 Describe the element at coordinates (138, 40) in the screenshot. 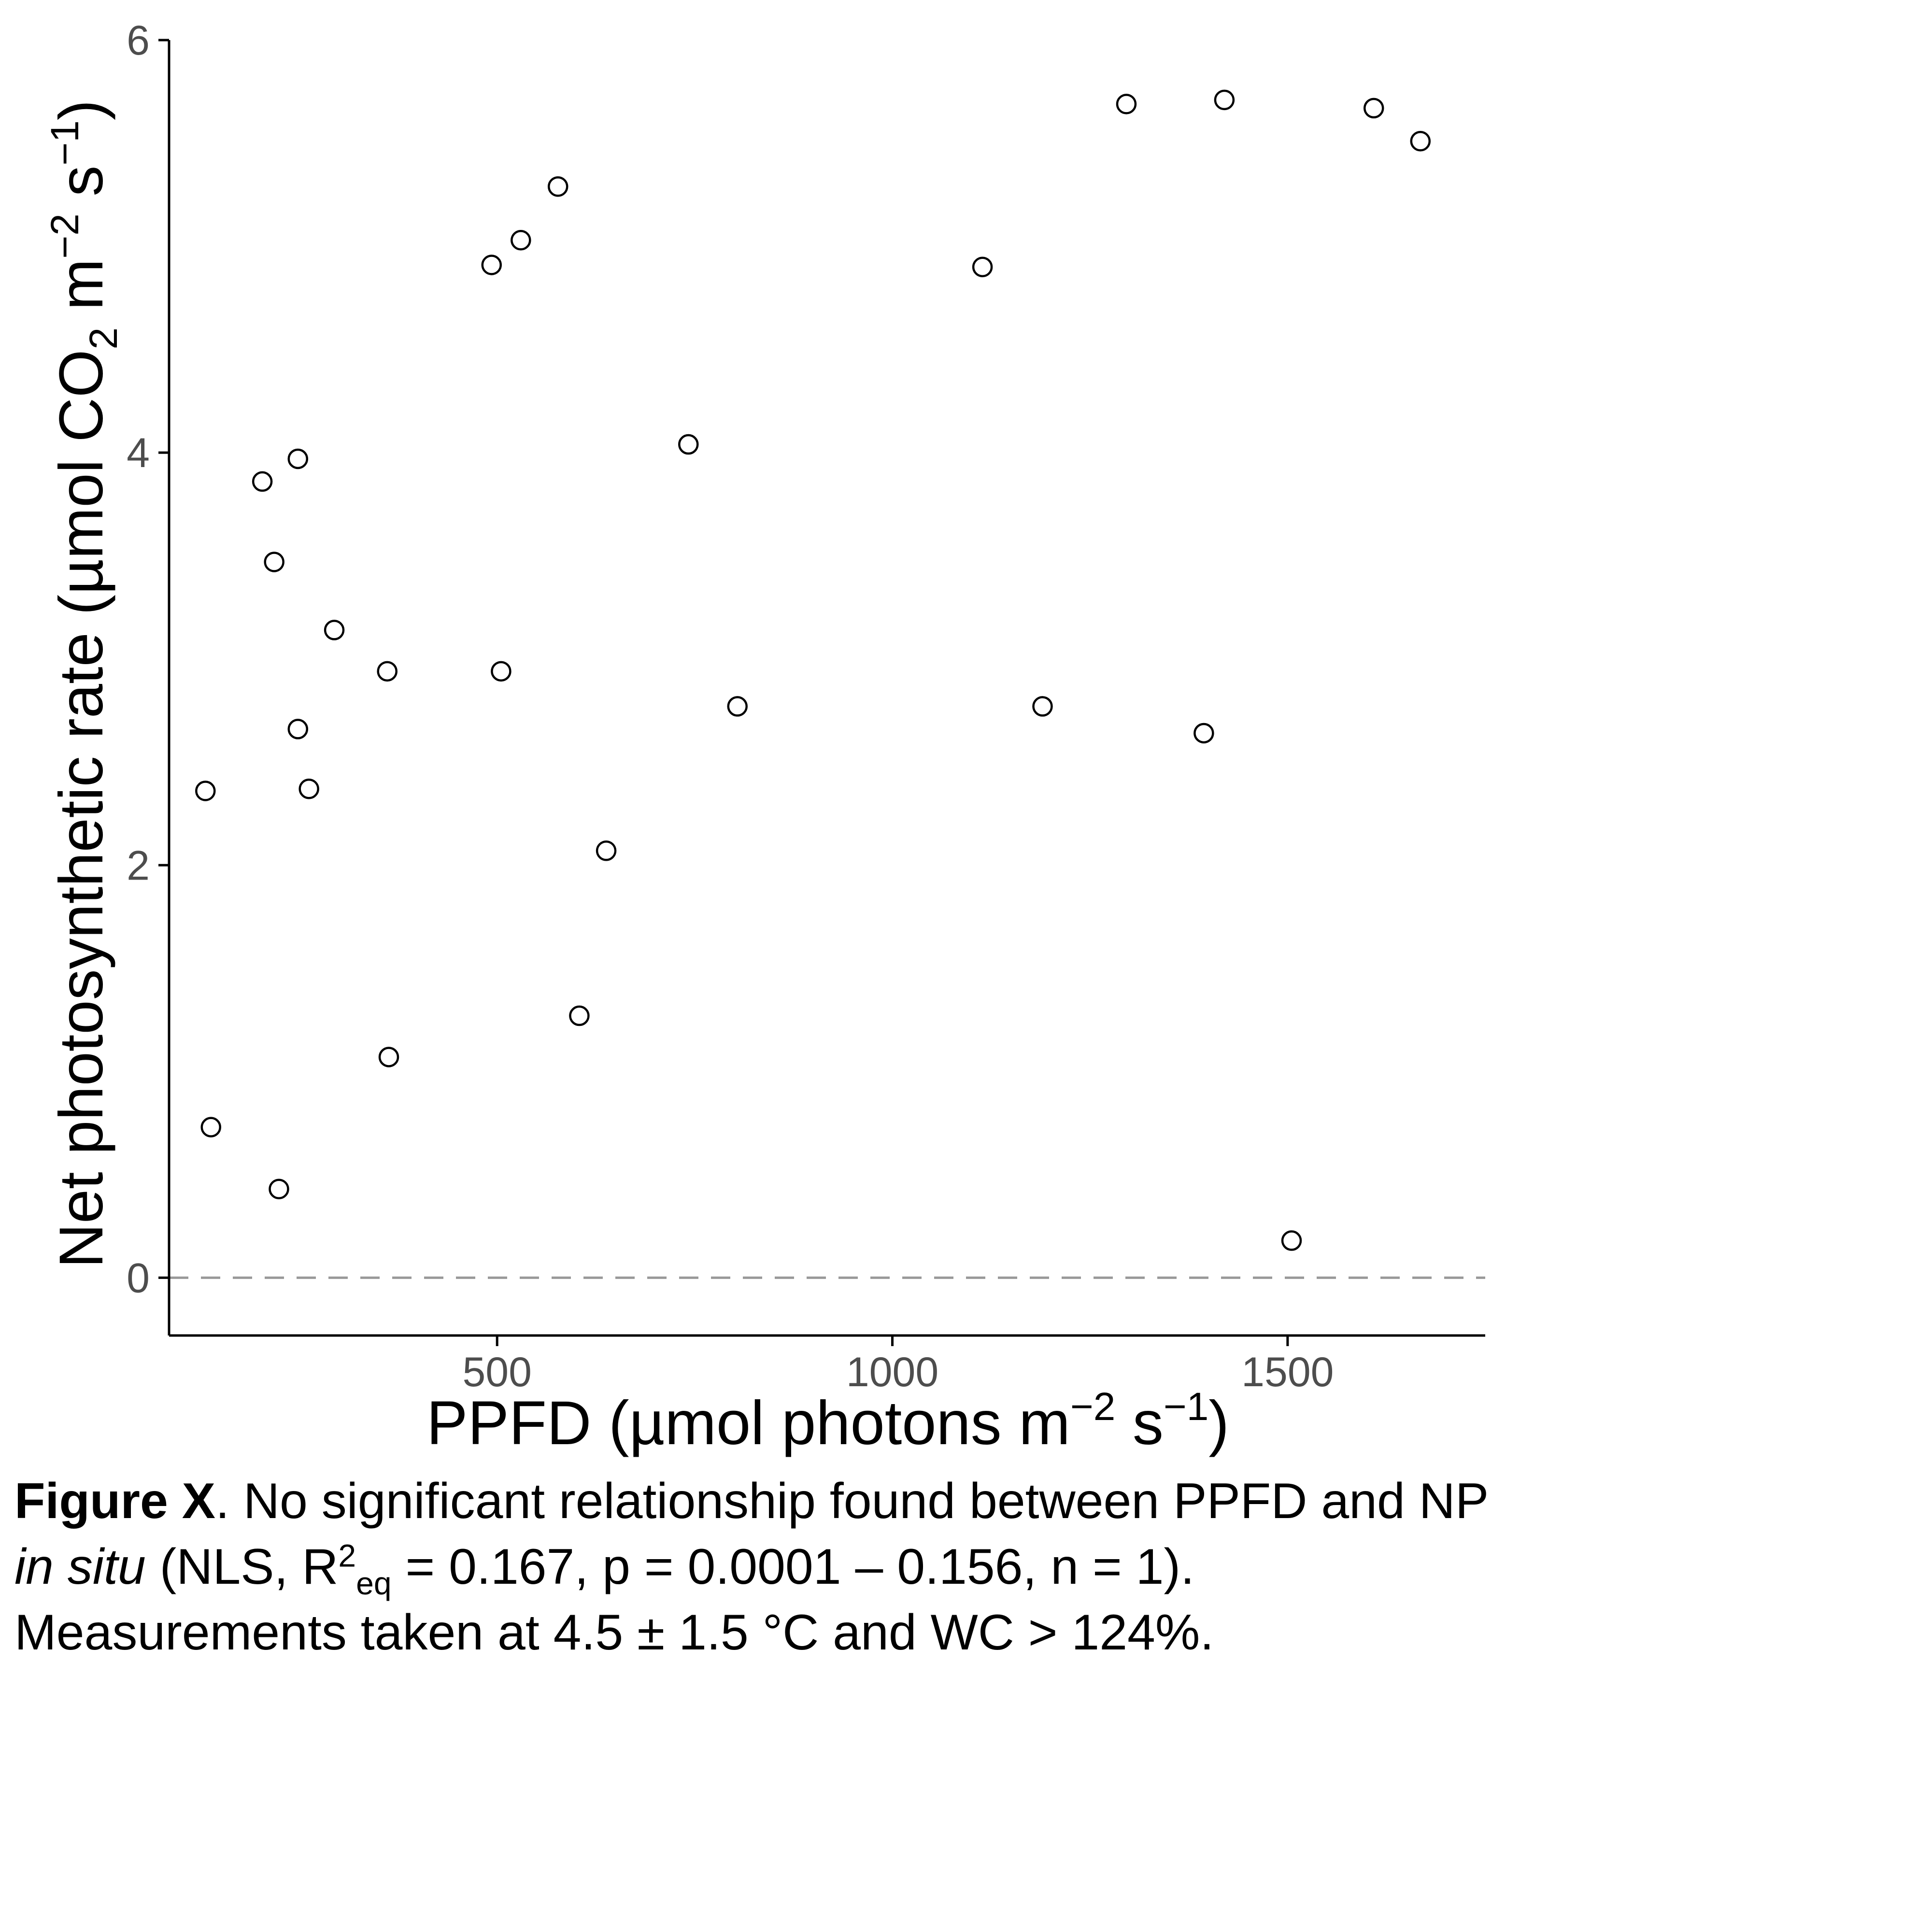

I see `y-tick-label: 6` at that location.